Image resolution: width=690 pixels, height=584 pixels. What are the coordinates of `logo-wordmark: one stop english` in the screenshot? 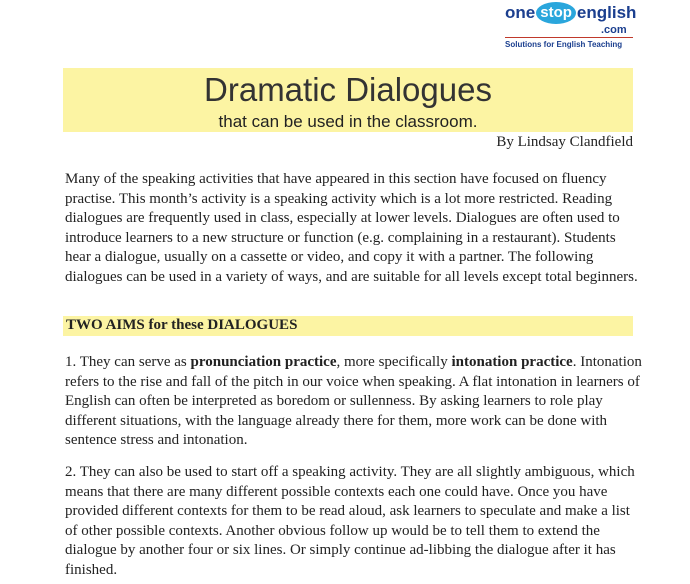 It's located at (595, 13).